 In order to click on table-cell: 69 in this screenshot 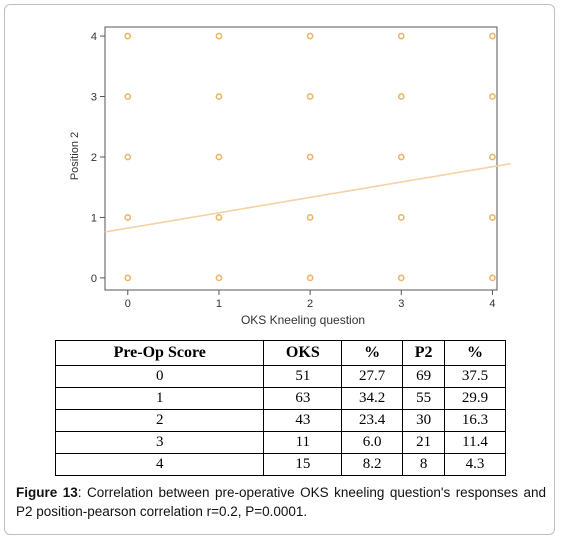, I will do `click(424, 376)`.